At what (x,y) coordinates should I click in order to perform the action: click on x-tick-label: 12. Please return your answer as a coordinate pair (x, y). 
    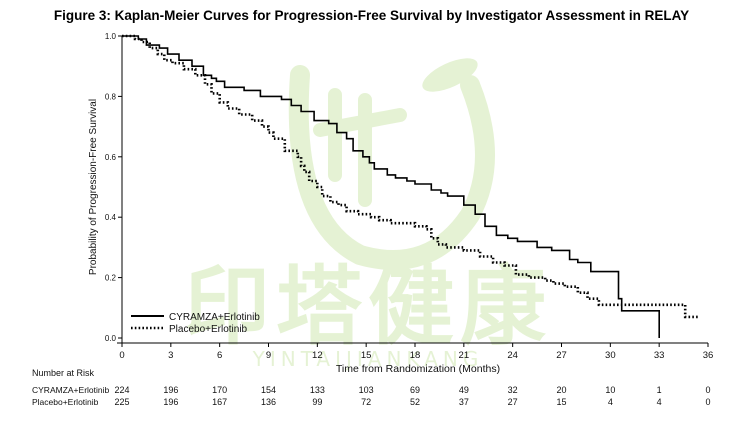
    Looking at the image, I should click on (317, 355).